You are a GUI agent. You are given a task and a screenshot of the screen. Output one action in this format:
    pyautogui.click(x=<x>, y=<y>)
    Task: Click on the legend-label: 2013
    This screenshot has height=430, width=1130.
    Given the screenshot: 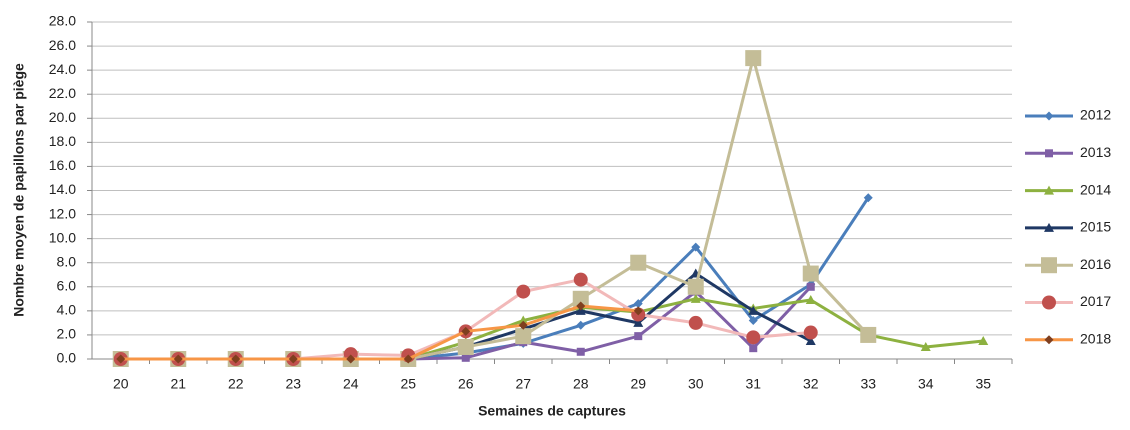 What is the action you would take?
    pyautogui.click(x=1095, y=152)
    